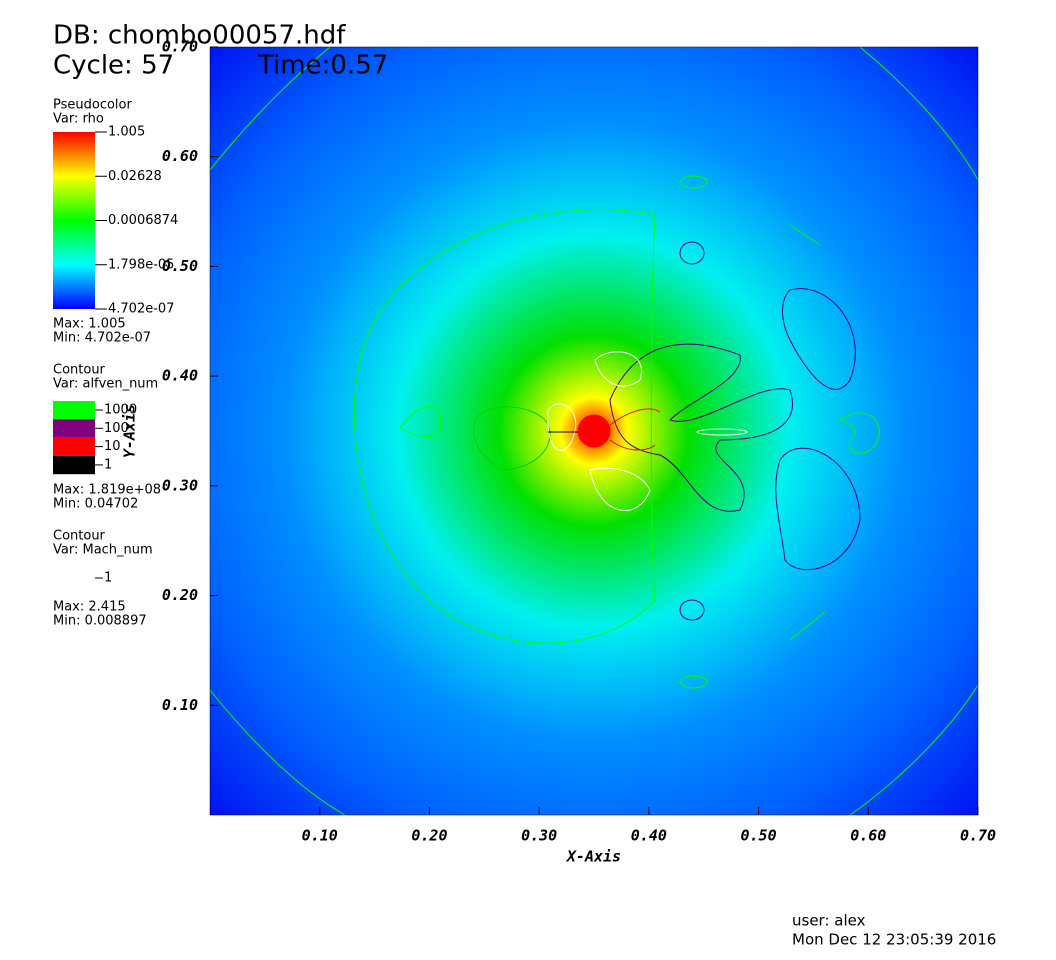 The image size is (1056, 960). Describe the element at coordinates (322, 66) in the screenshot. I see `time: Time:0.57` at that location.